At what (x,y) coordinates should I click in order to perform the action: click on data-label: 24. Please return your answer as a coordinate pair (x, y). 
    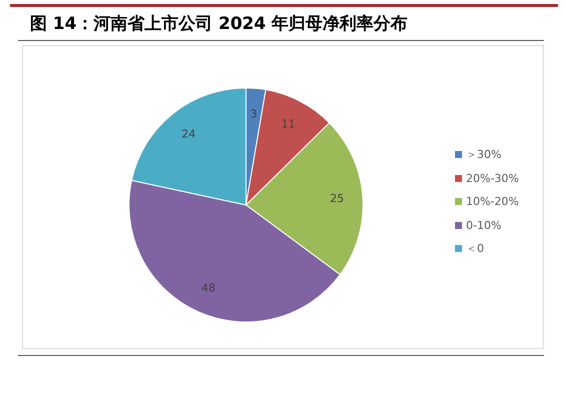
    Looking at the image, I should click on (189, 133).